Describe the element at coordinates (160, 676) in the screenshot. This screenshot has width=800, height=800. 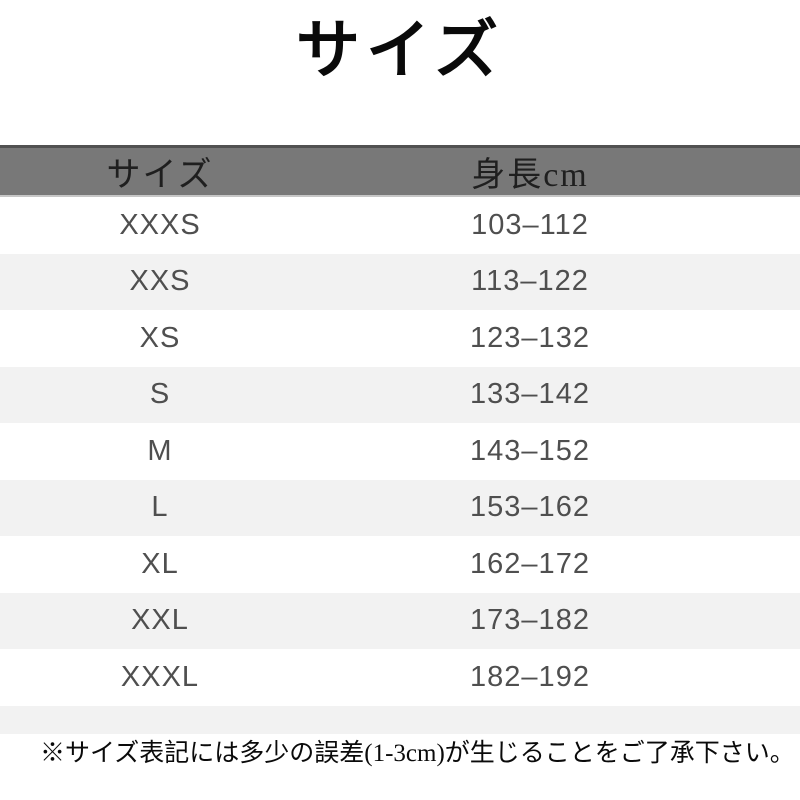
I see `size-cell: XXXL` at that location.